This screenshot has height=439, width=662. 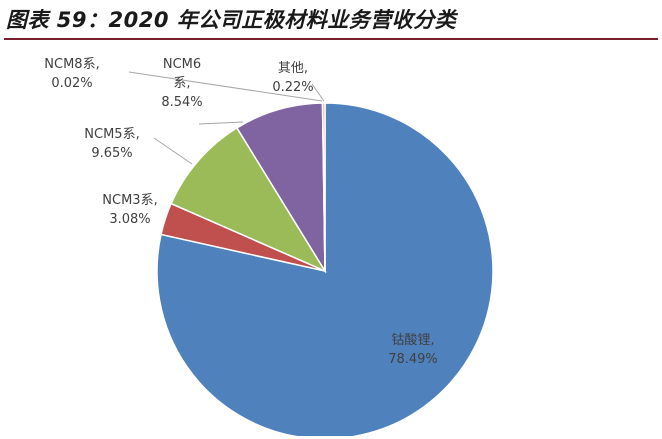 What do you see at coordinates (129, 200) in the screenshot?
I see `slice-name-label-1: NCM3系,` at bounding box center [129, 200].